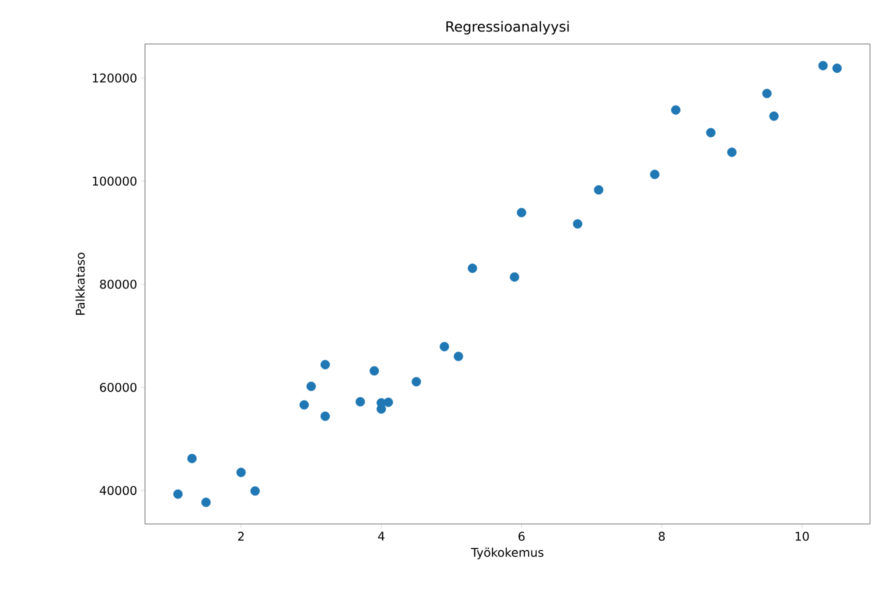 The height and width of the screenshot is (597, 873). I want to click on x-tick-label: 2, so click(241, 536).